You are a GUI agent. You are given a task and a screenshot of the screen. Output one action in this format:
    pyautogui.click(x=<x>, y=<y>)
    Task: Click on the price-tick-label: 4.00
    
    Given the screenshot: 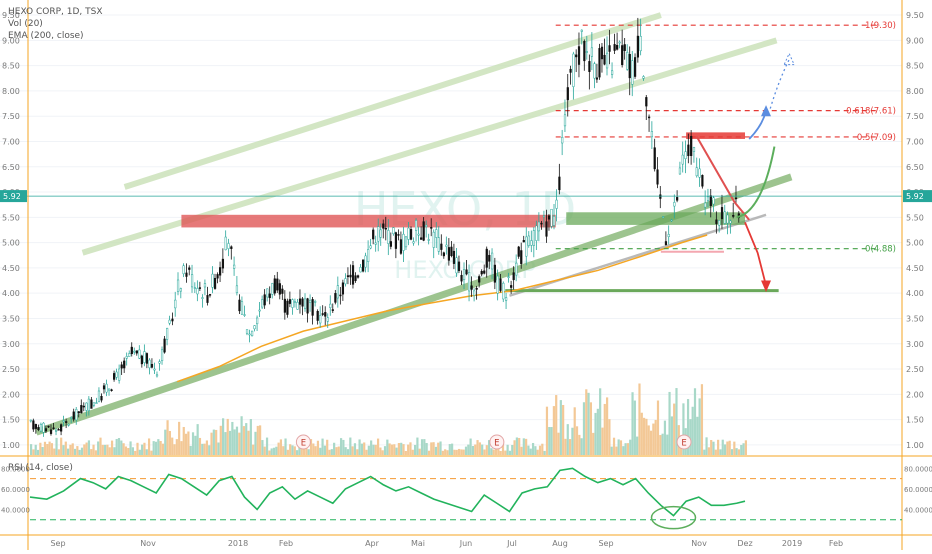 What is the action you would take?
    pyautogui.click(x=915, y=293)
    